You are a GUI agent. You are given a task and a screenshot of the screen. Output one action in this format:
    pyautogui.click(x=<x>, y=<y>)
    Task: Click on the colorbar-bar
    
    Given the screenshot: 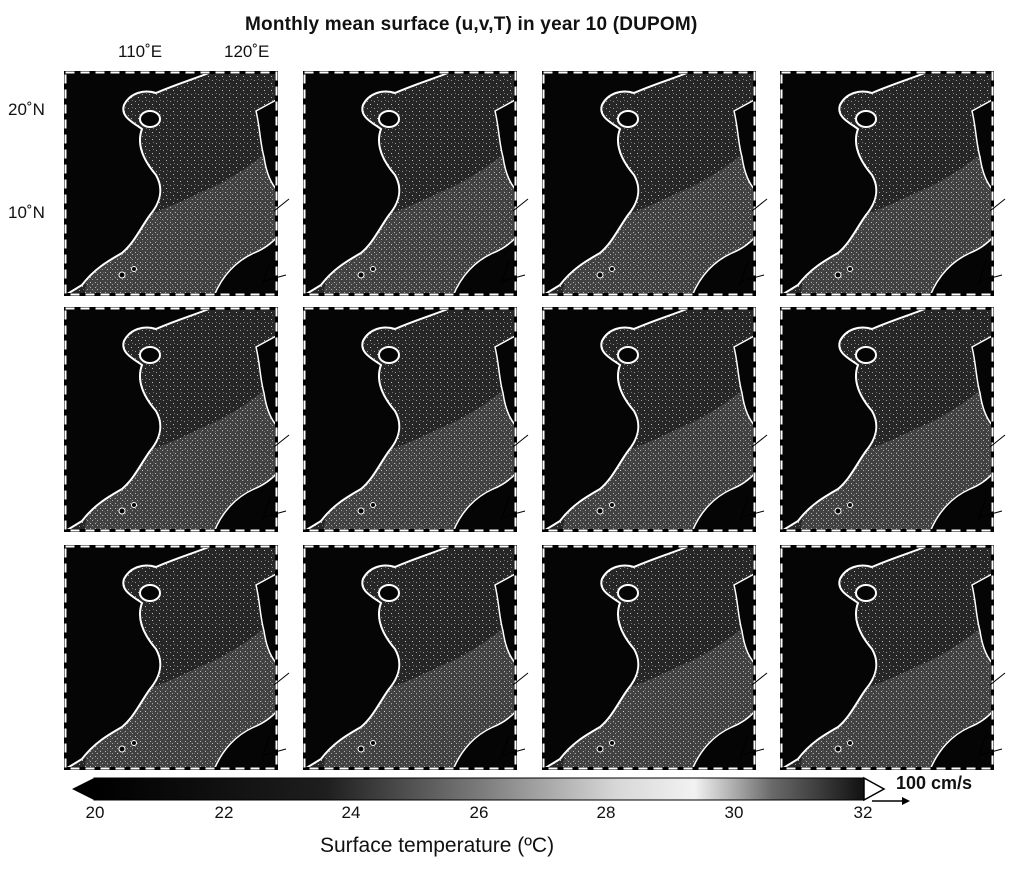 What is the action you would take?
    pyautogui.click(x=479, y=789)
    